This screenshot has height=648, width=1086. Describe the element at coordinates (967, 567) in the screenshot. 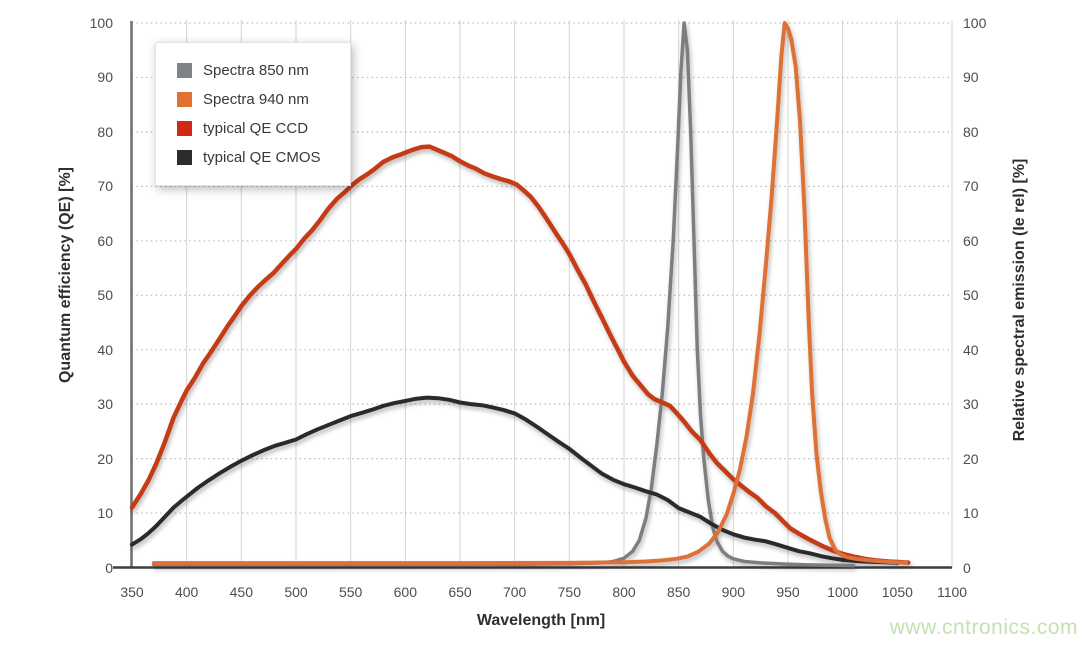

I see `y-tick-label-right: 0` at that location.